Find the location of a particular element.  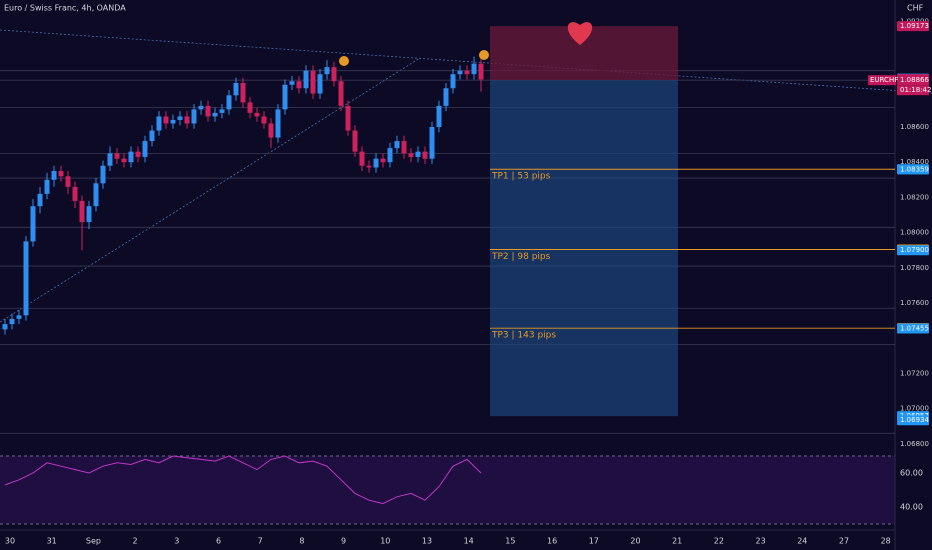

rsi-panel is located at coordinates (447, 490).